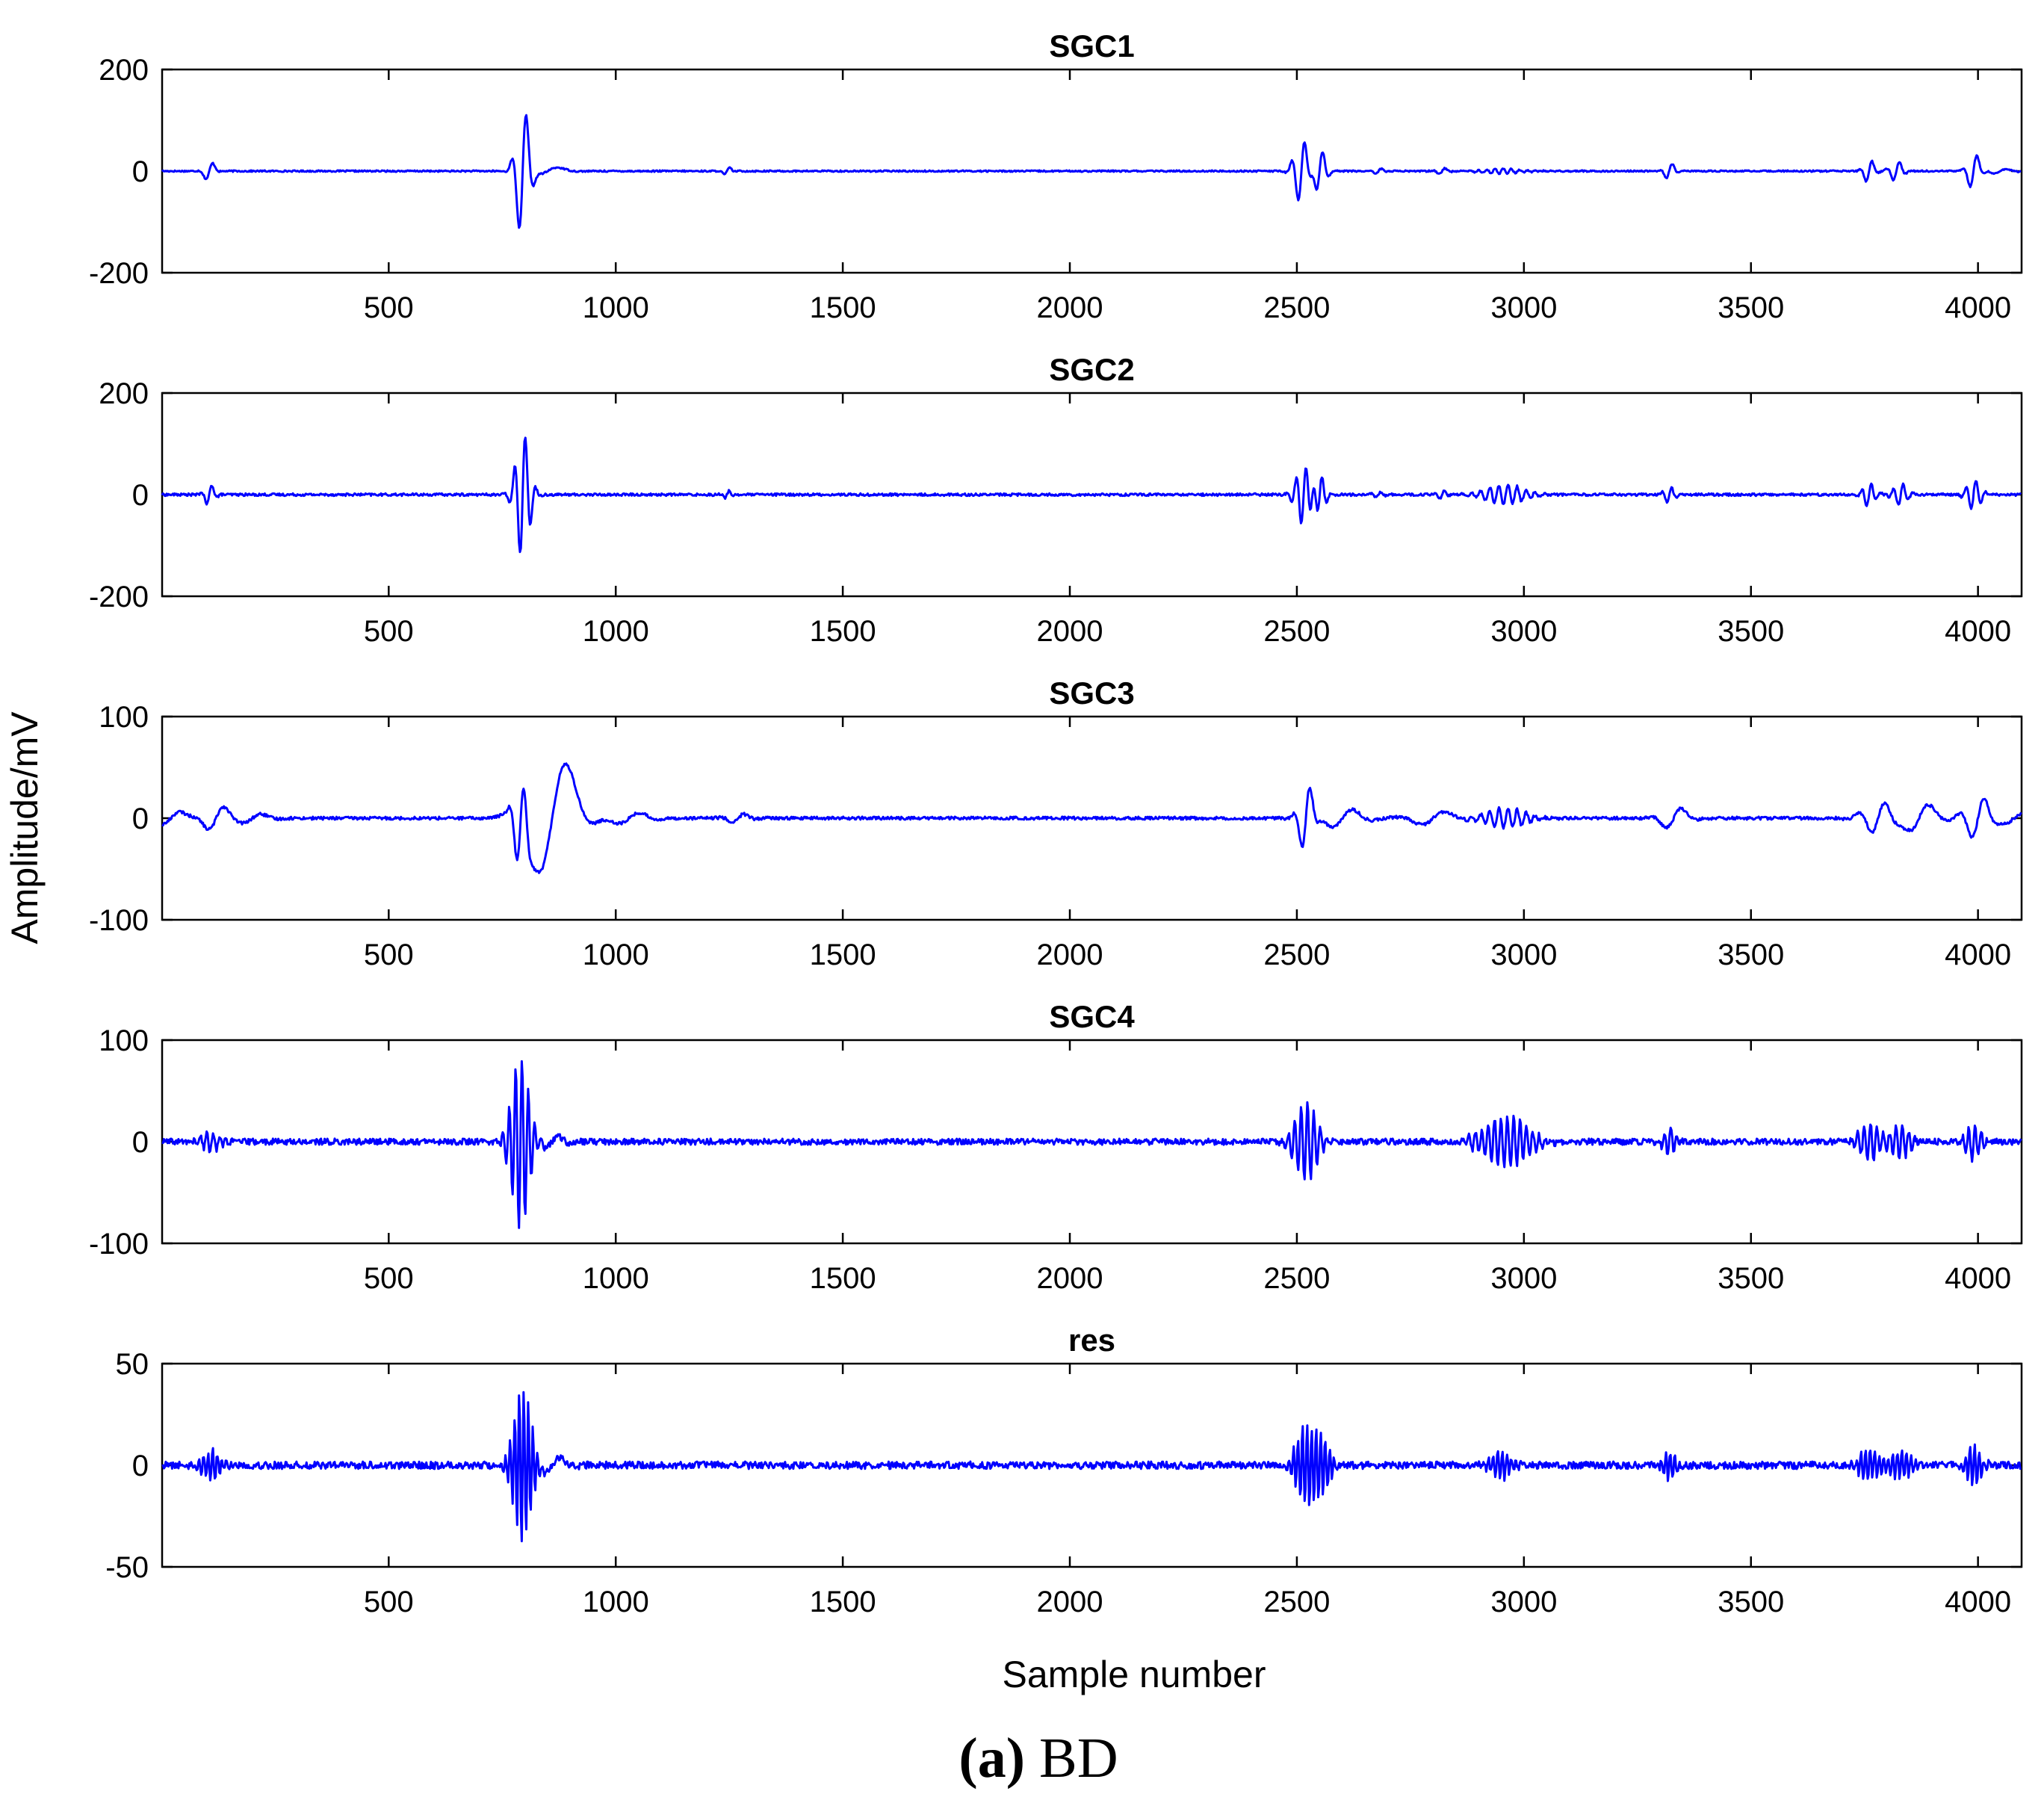 The image size is (2044, 1800). Describe the element at coordinates (25, 827) in the screenshot. I see `y-axis-label: Amplitude/mV` at that location.